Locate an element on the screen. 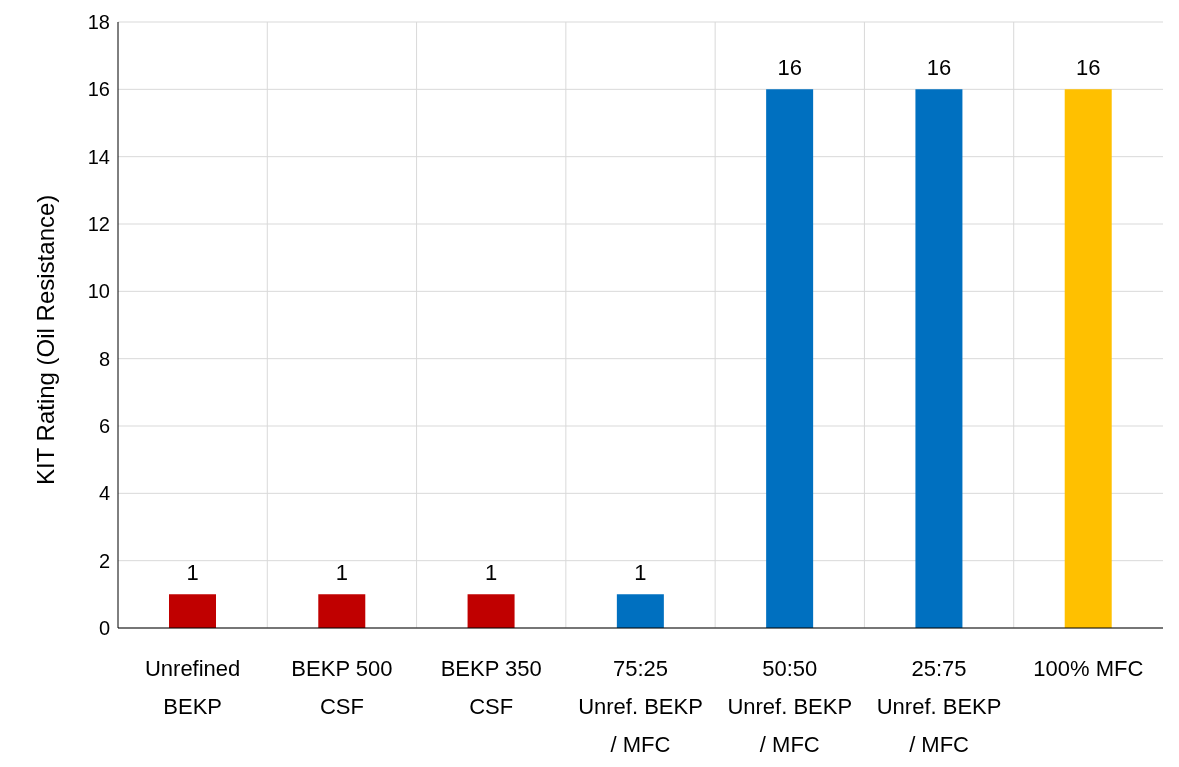 The height and width of the screenshot is (767, 1179). y-tick-label: 8 is located at coordinates (104, 358).